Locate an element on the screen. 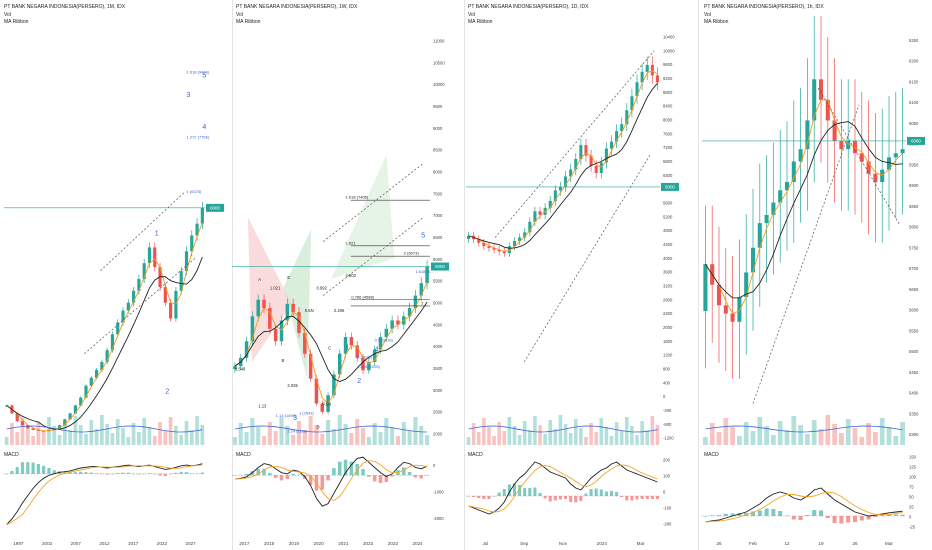  price-tick-label: 5550 is located at coordinates (914, 330).